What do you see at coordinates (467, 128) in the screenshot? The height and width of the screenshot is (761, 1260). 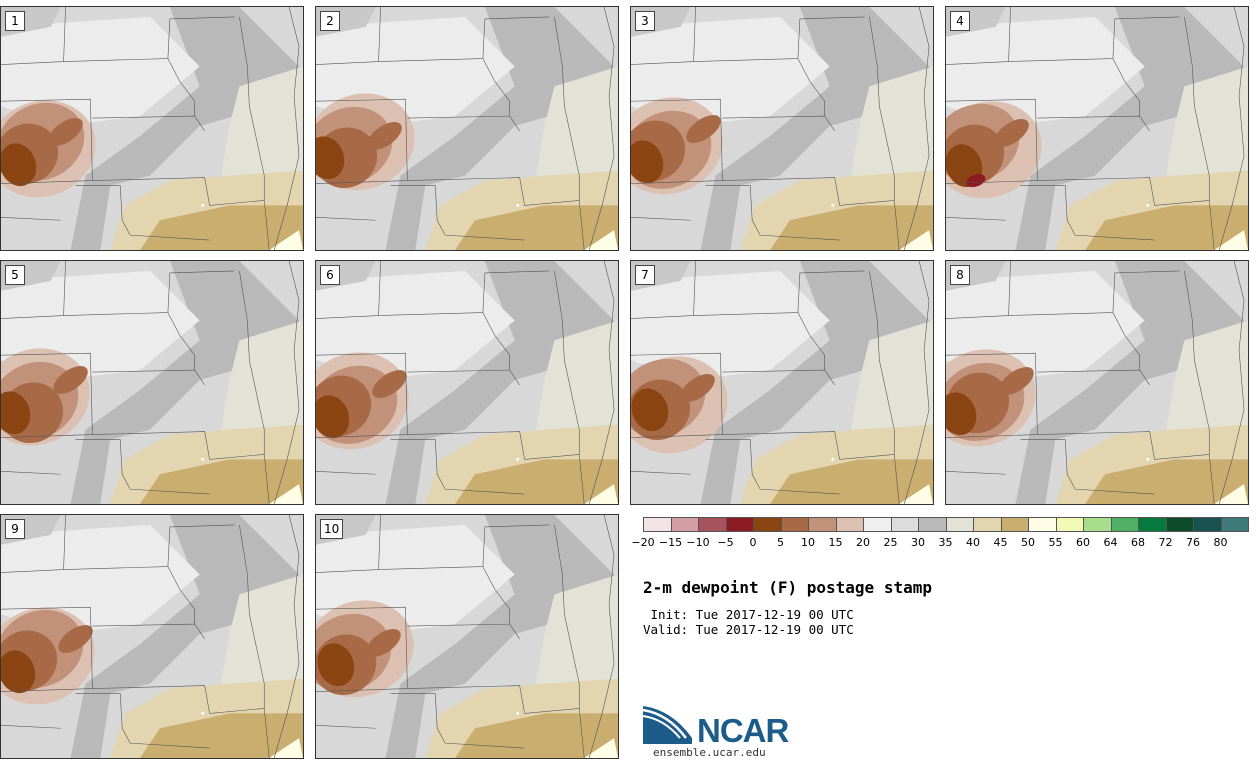 I see `ensemble-member-panel: 2` at bounding box center [467, 128].